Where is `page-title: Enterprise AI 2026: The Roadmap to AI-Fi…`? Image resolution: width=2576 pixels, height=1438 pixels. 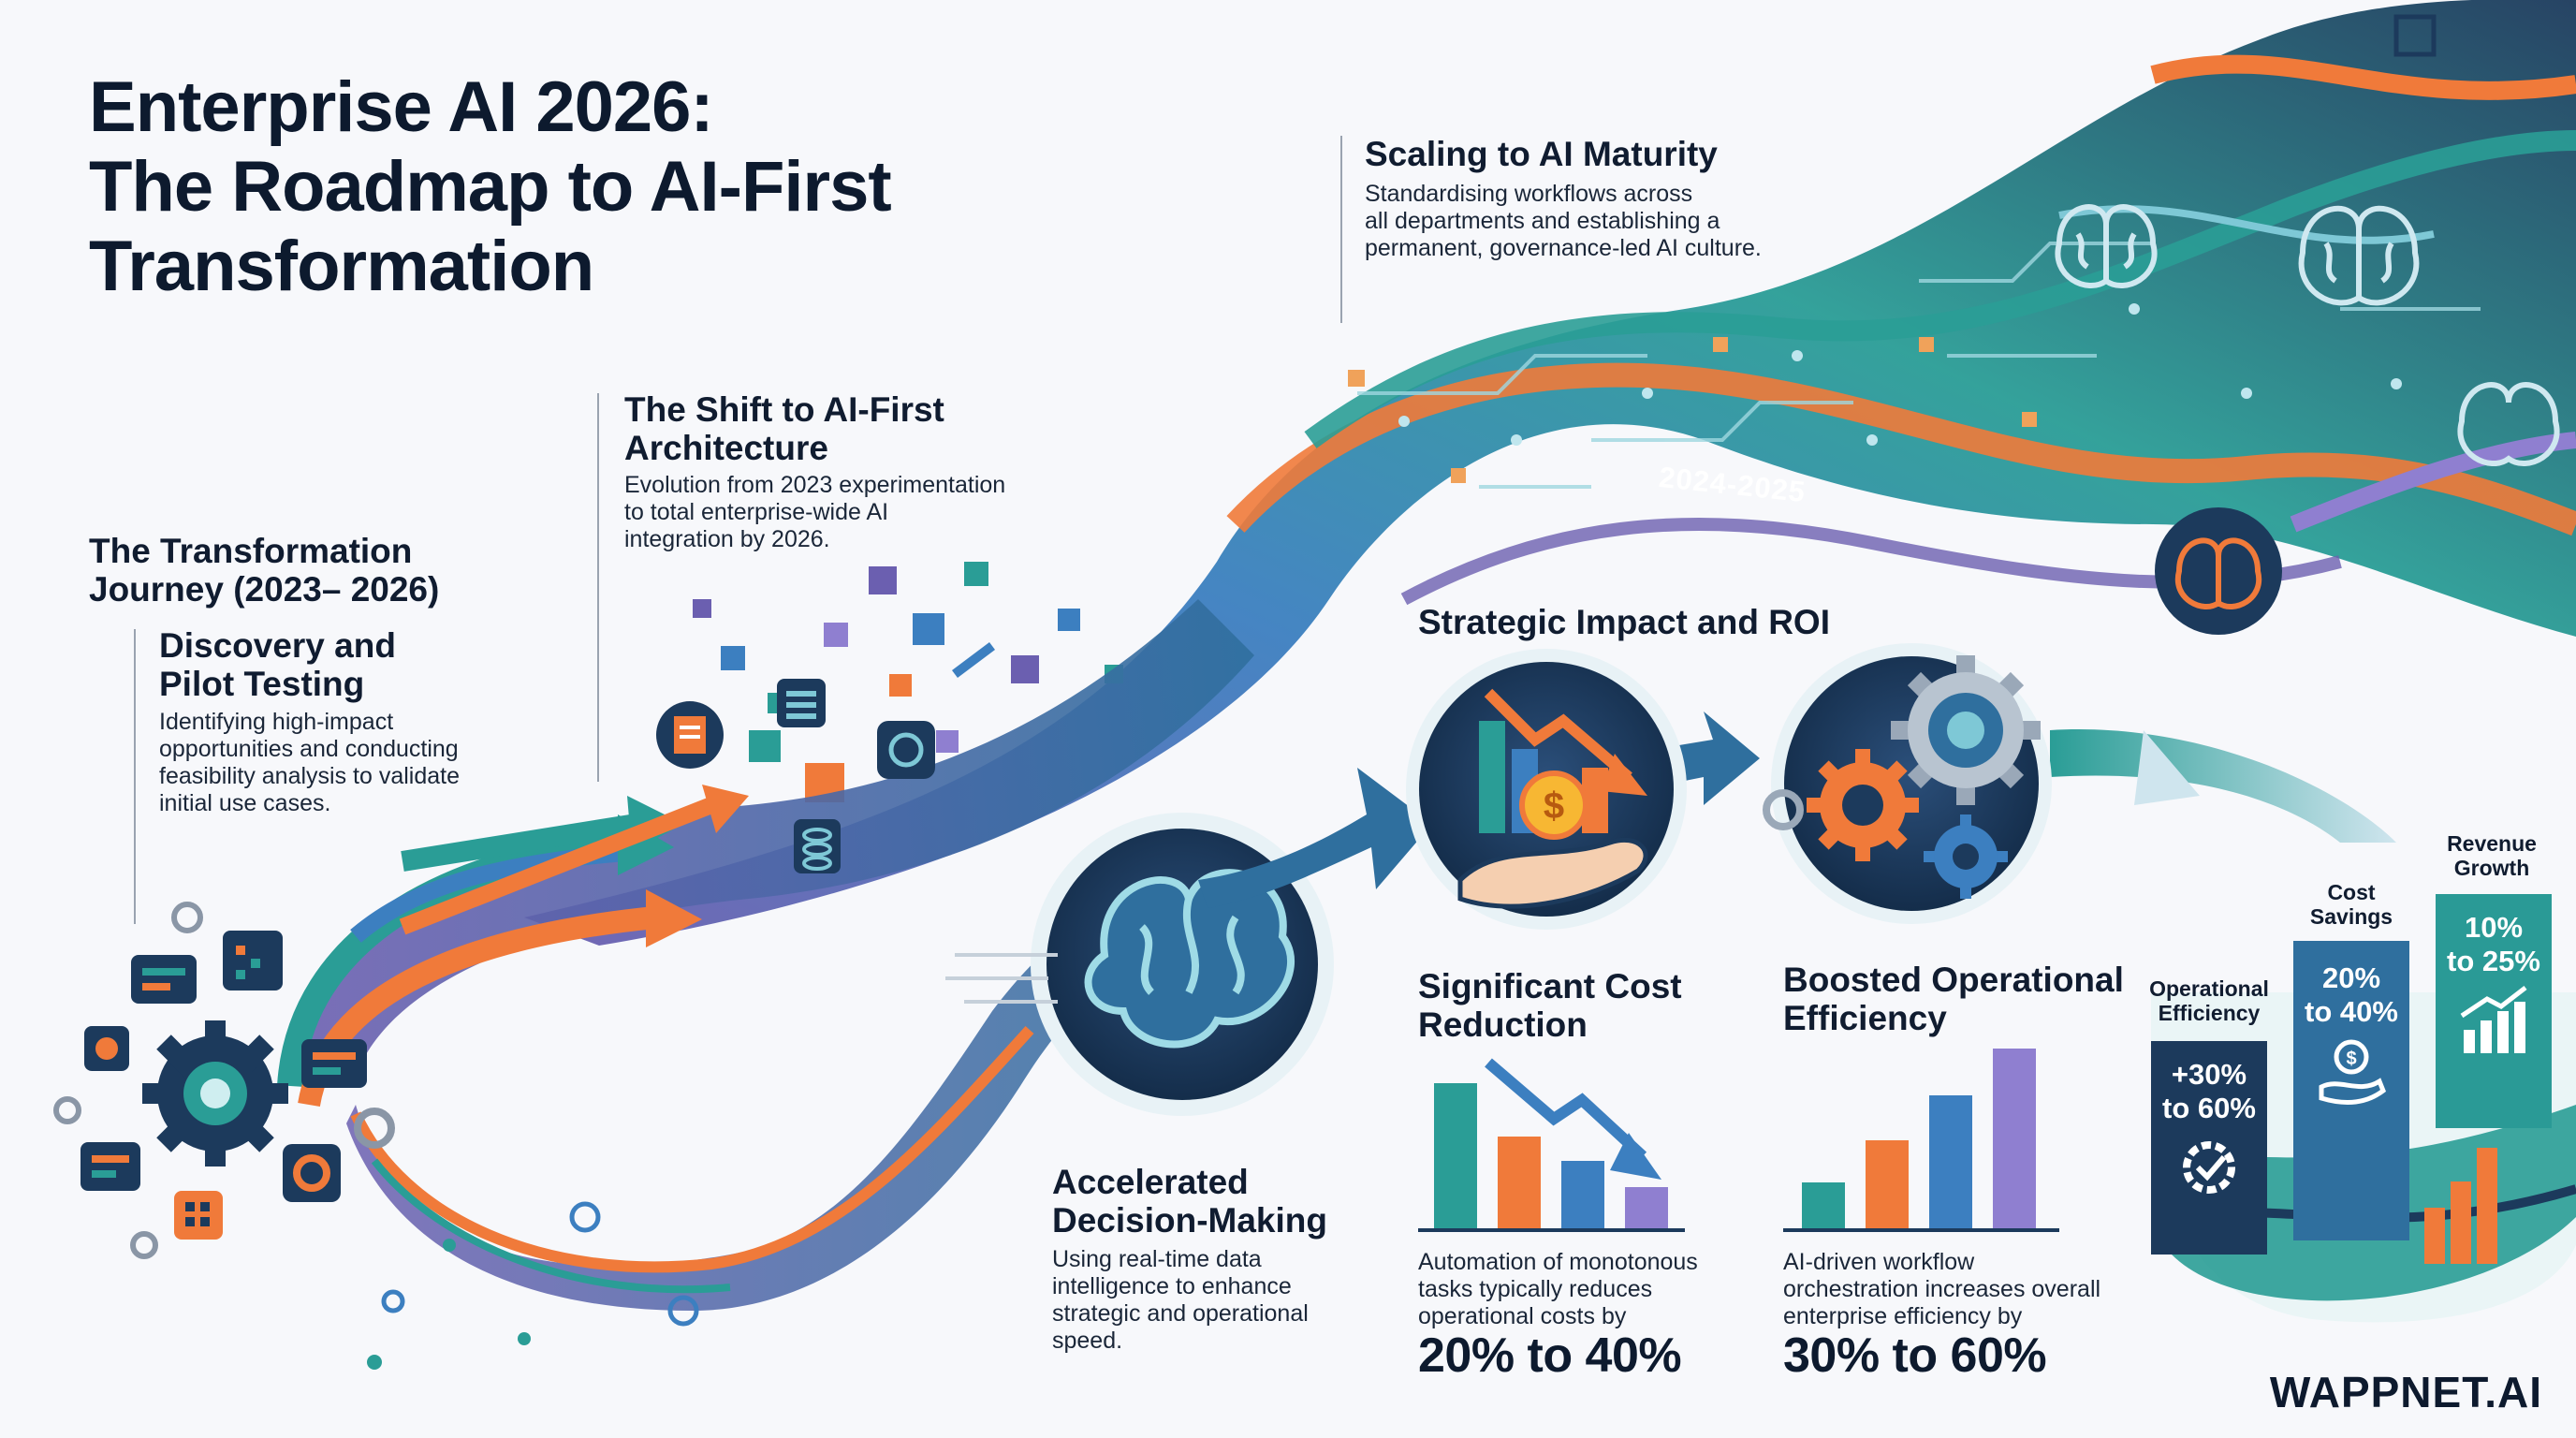 page-title: Enterprise AI 2026: The Roadmap to AI-Fi… is located at coordinates (490, 186).